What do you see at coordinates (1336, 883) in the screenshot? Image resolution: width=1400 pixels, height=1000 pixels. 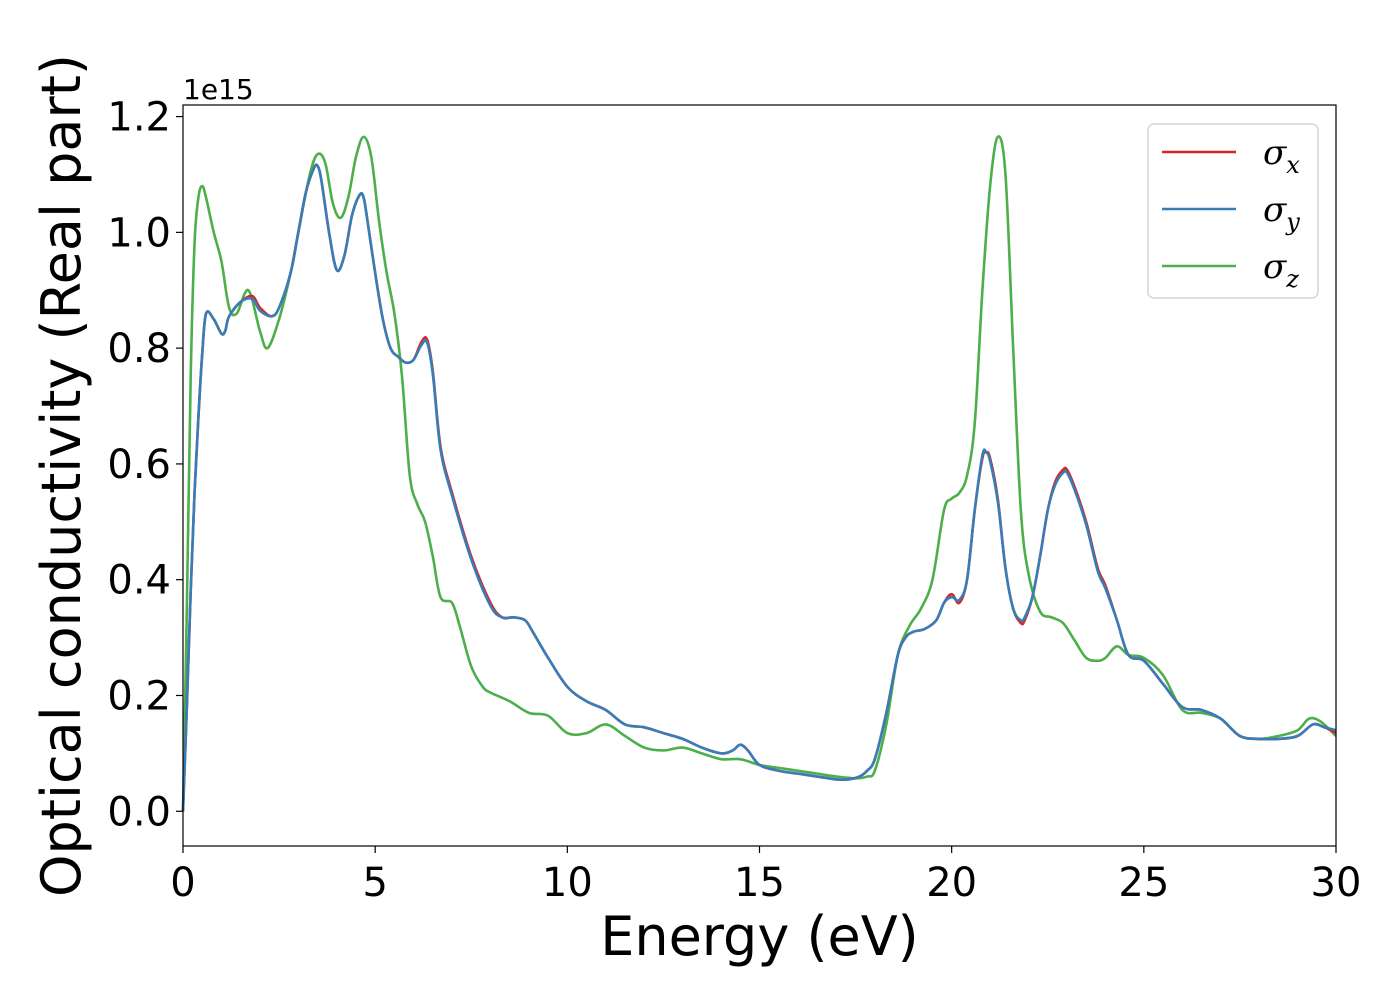 I see `x-tick-label: 30` at bounding box center [1336, 883].